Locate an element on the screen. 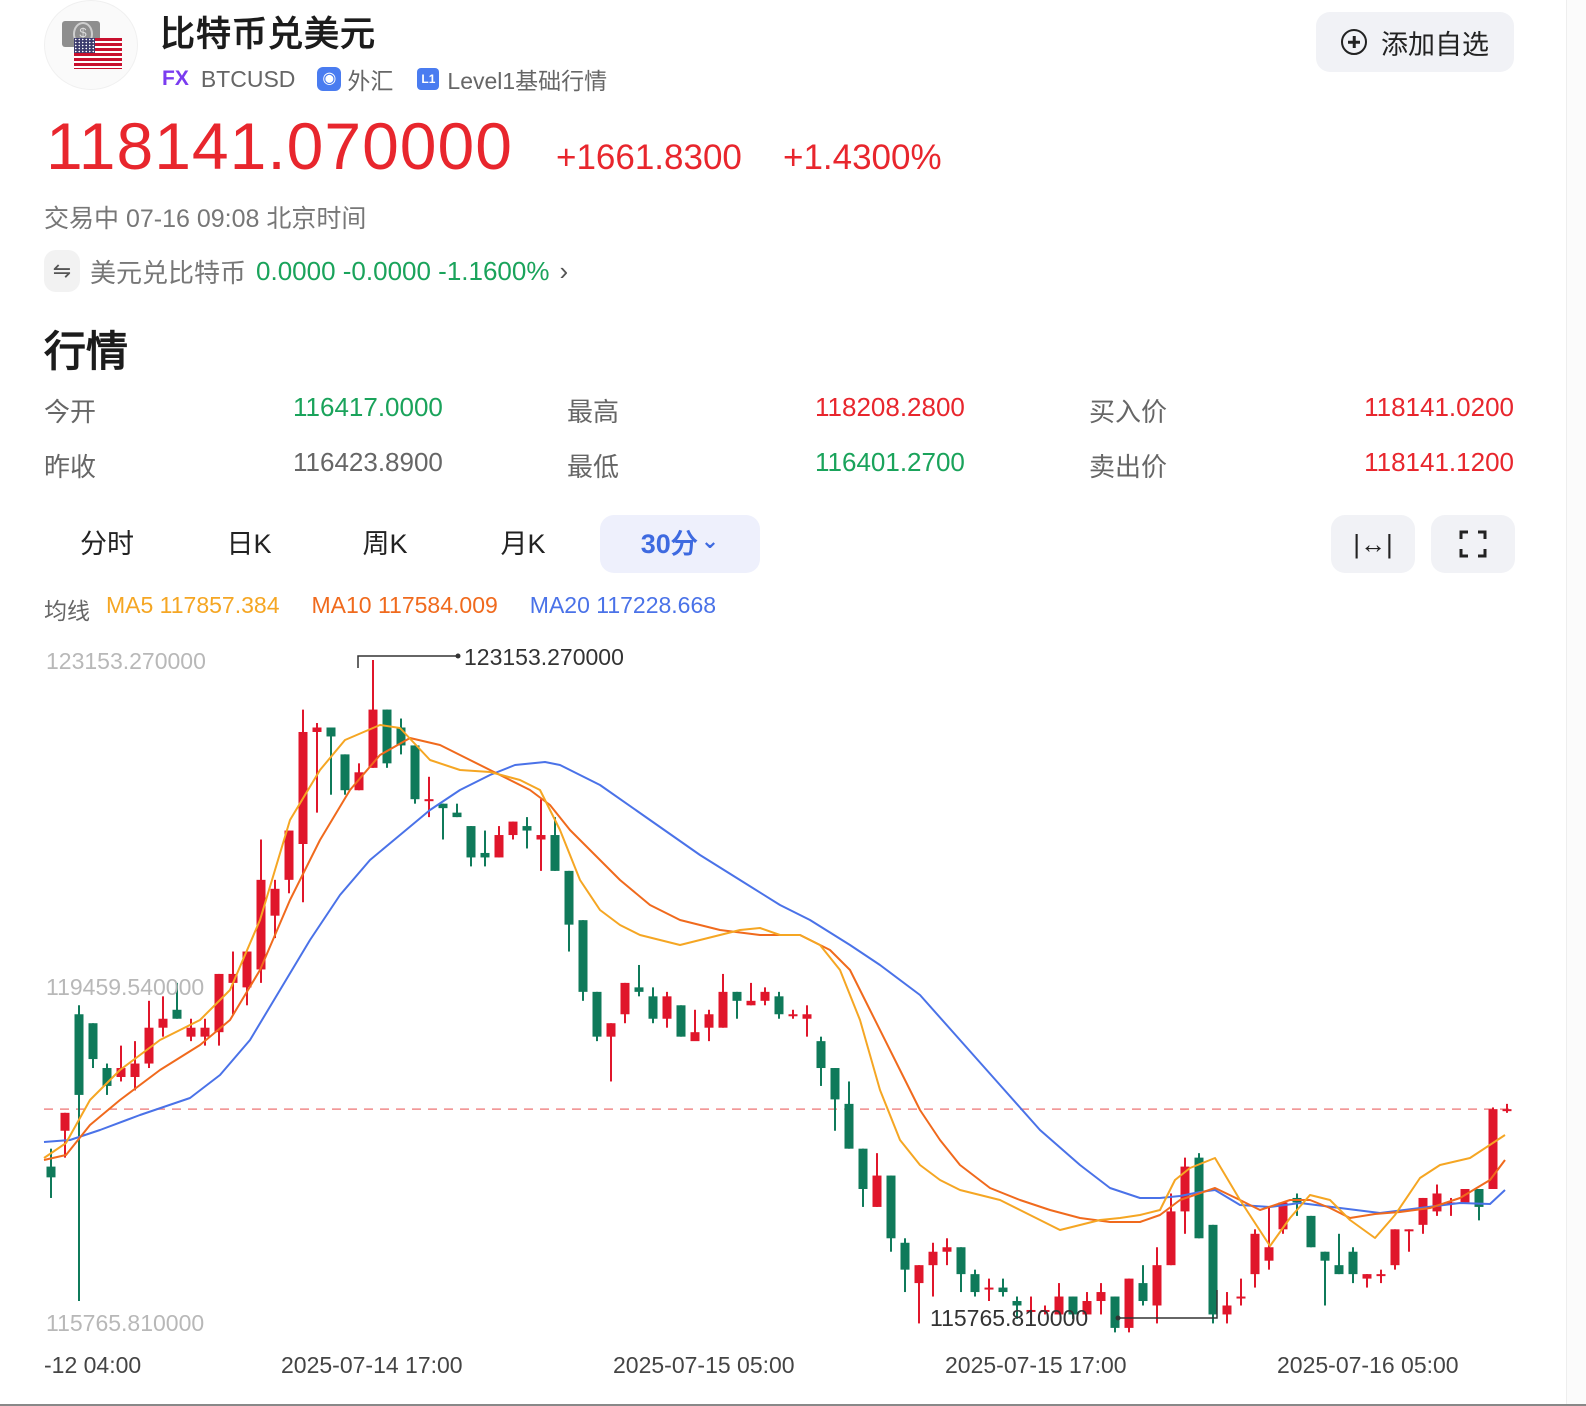 This screenshot has width=1586, height=1406. ma20-value: MA20 117228.668 is located at coordinates (623, 605).